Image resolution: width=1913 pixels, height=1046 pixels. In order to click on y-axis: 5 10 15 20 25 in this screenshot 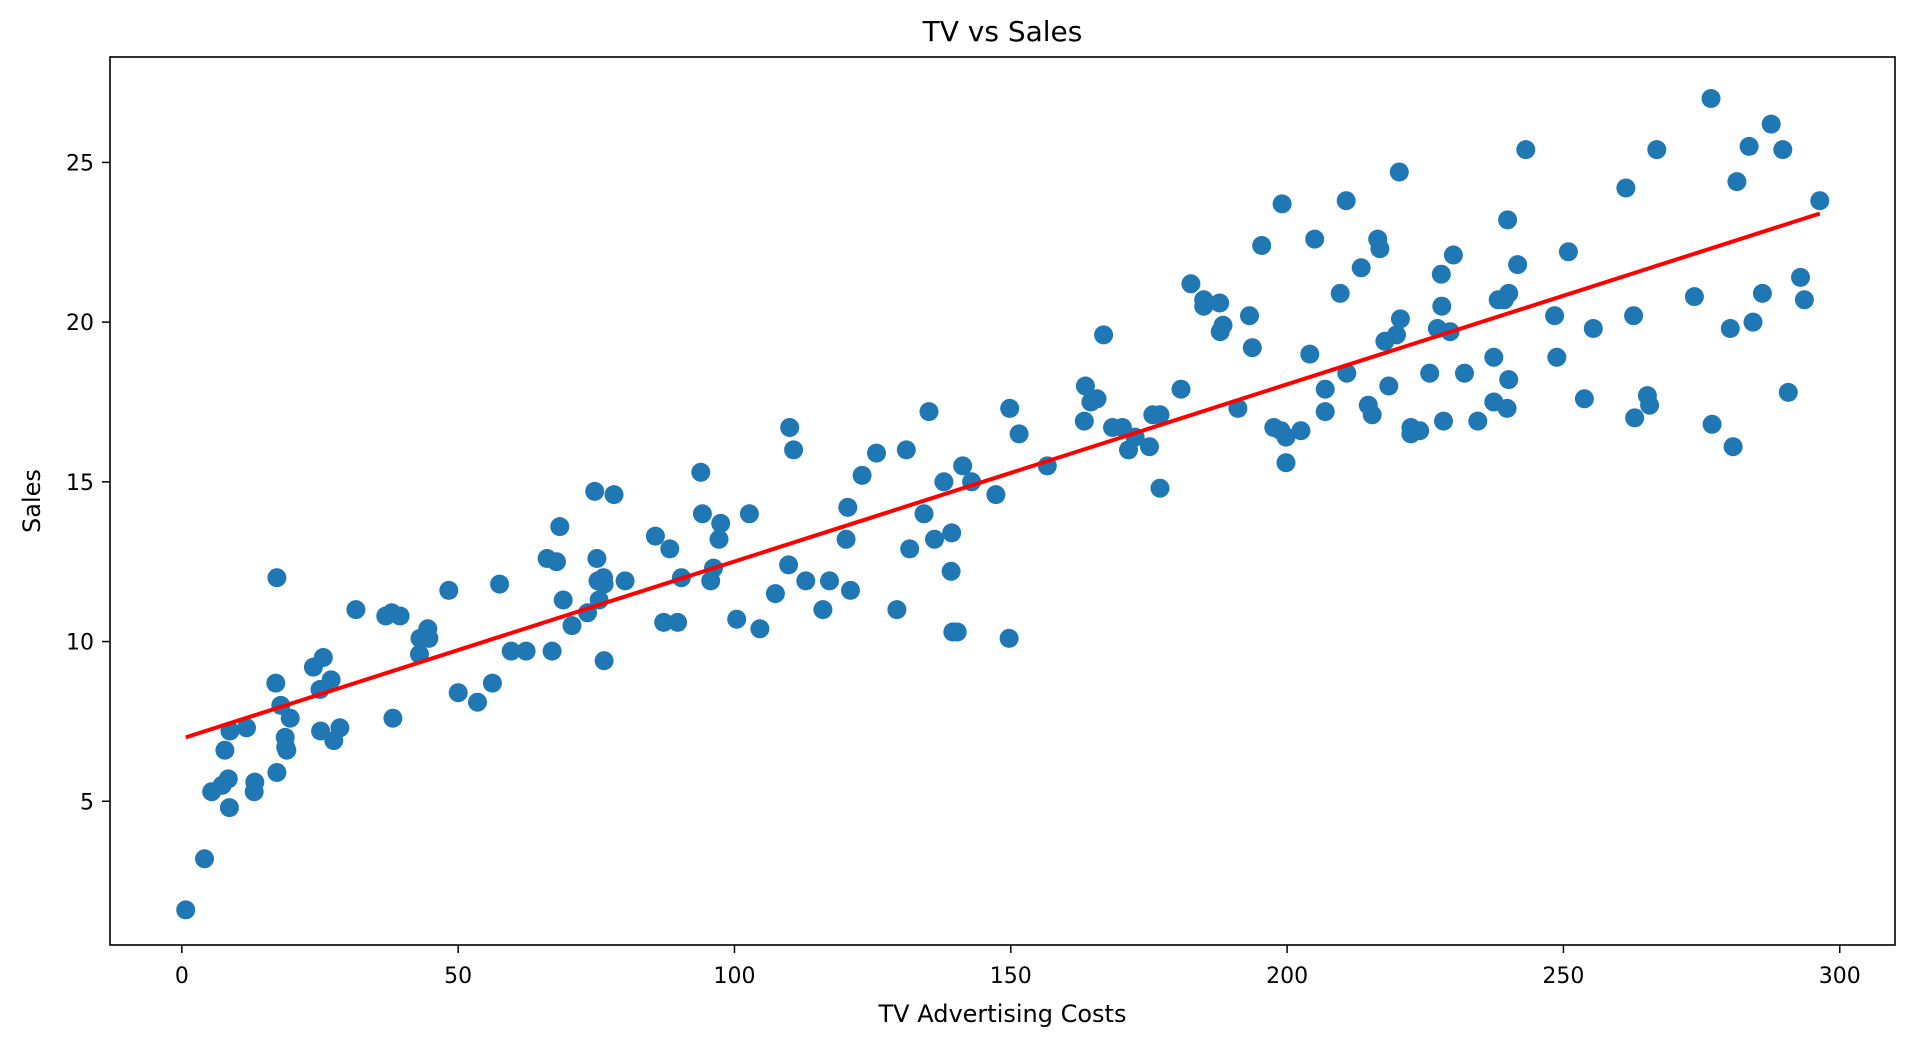, I will do `click(88, 483)`.